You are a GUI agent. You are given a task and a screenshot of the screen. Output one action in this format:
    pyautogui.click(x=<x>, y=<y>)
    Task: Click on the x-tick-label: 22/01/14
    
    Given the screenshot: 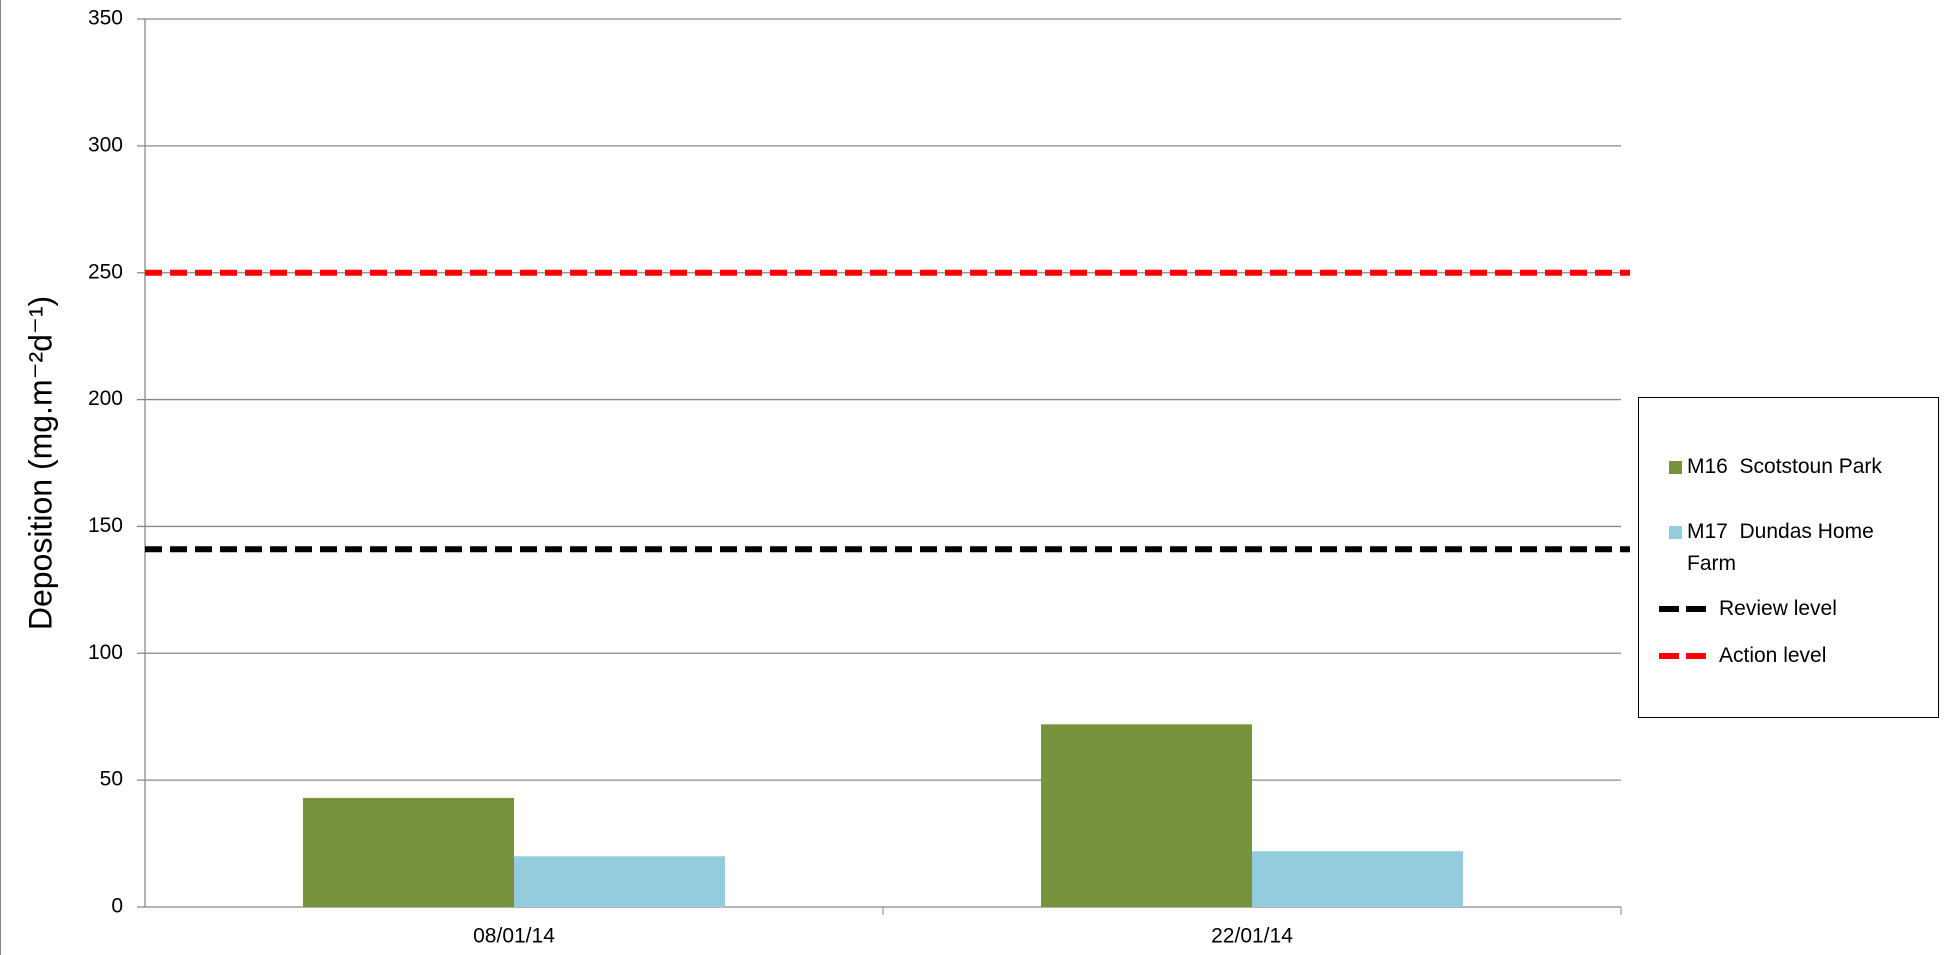 What is the action you would take?
    pyautogui.click(x=1252, y=936)
    